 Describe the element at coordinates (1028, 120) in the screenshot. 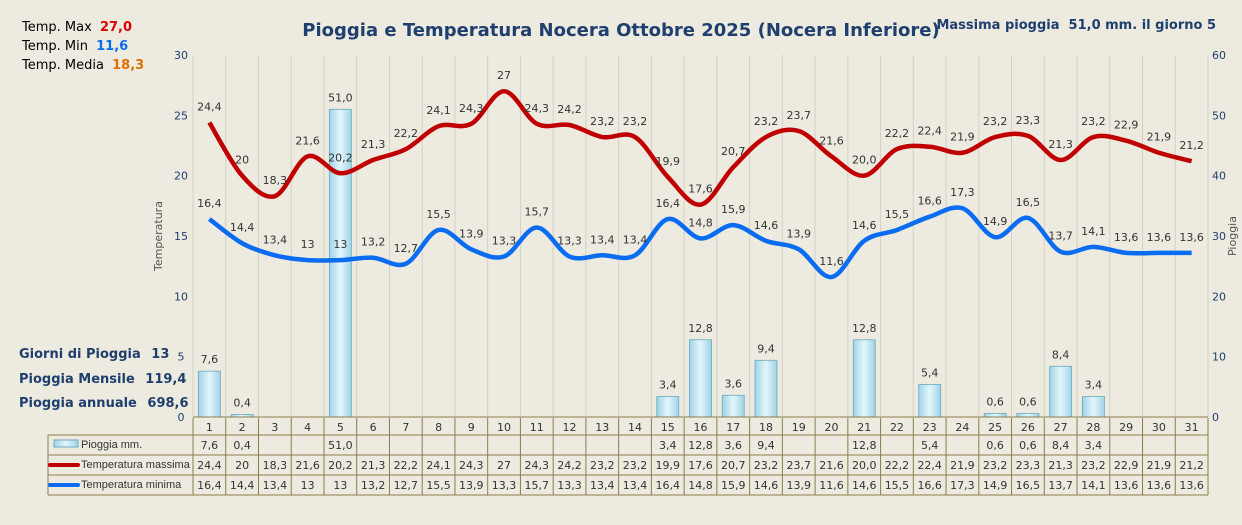

I see `tmax-data-label: 23,3` at that location.